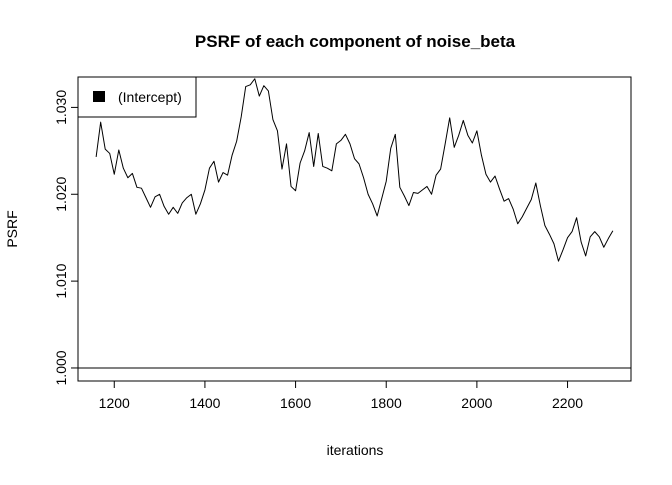  What do you see at coordinates (341, 395) in the screenshot?
I see `x-axis: 1200 1400 1600 1800 2000 2200` at bounding box center [341, 395].